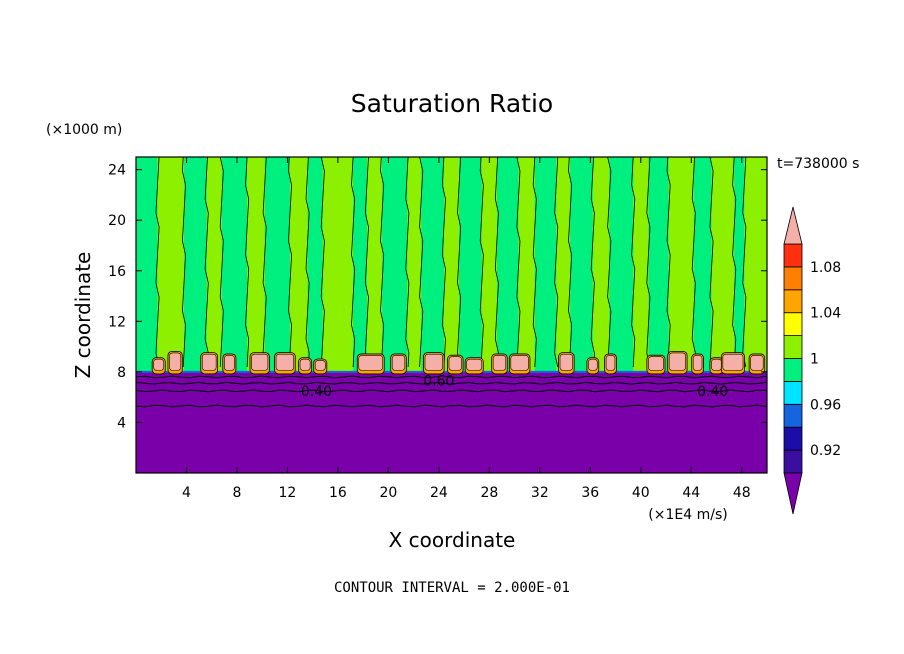 The image size is (904, 654). Describe the element at coordinates (825, 451) in the screenshot. I see `colorbar-label-0: 0.92` at that location.